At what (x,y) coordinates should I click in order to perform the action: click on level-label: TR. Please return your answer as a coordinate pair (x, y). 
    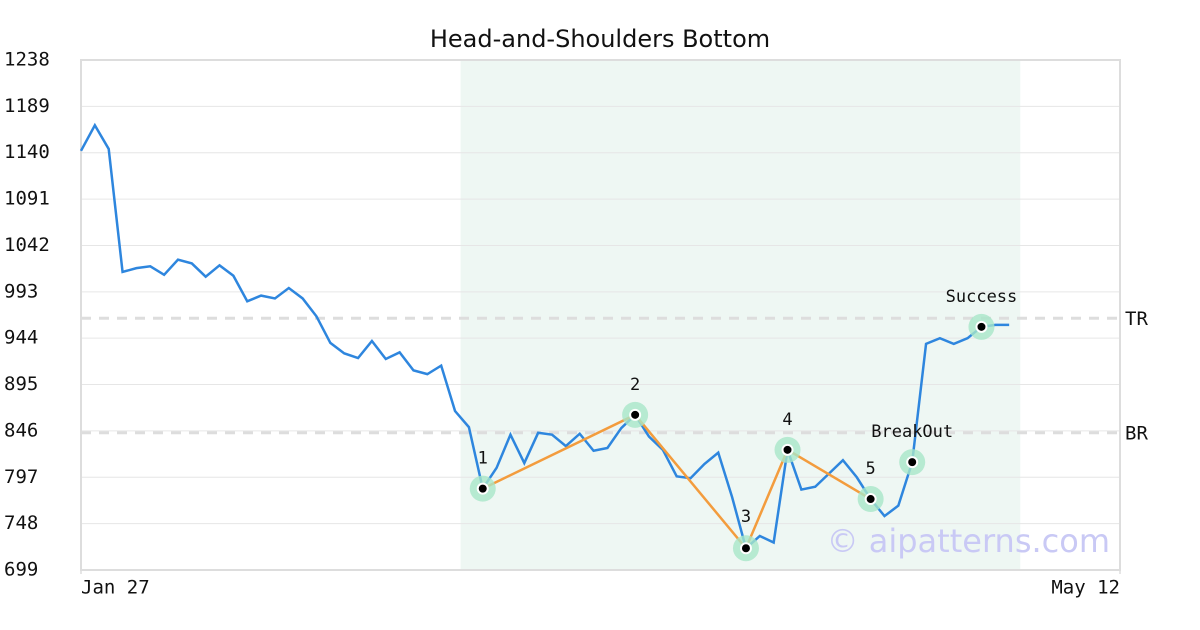
    Looking at the image, I should click on (1136, 319).